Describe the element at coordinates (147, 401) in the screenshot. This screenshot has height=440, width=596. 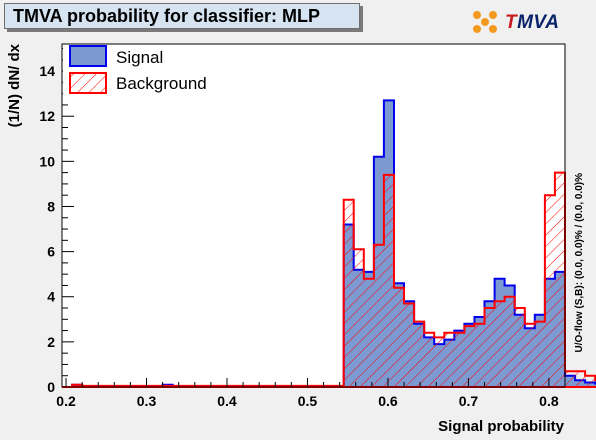
I see `x-tick-label: 0.3` at that location.